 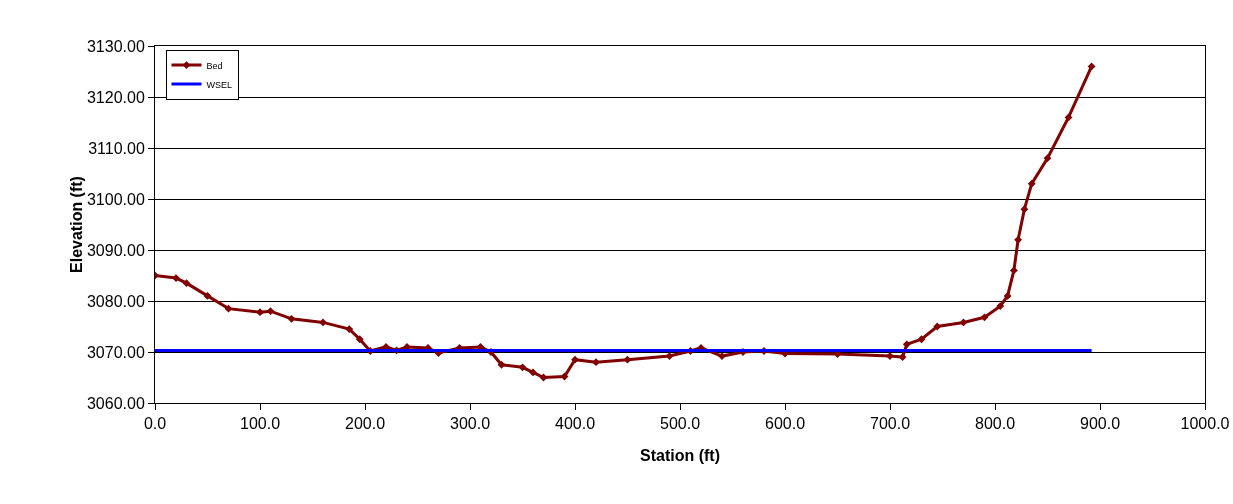 What do you see at coordinates (115, 352) in the screenshot?
I see `y-tick-label: 3070.00` at bounding box center [115, 352].